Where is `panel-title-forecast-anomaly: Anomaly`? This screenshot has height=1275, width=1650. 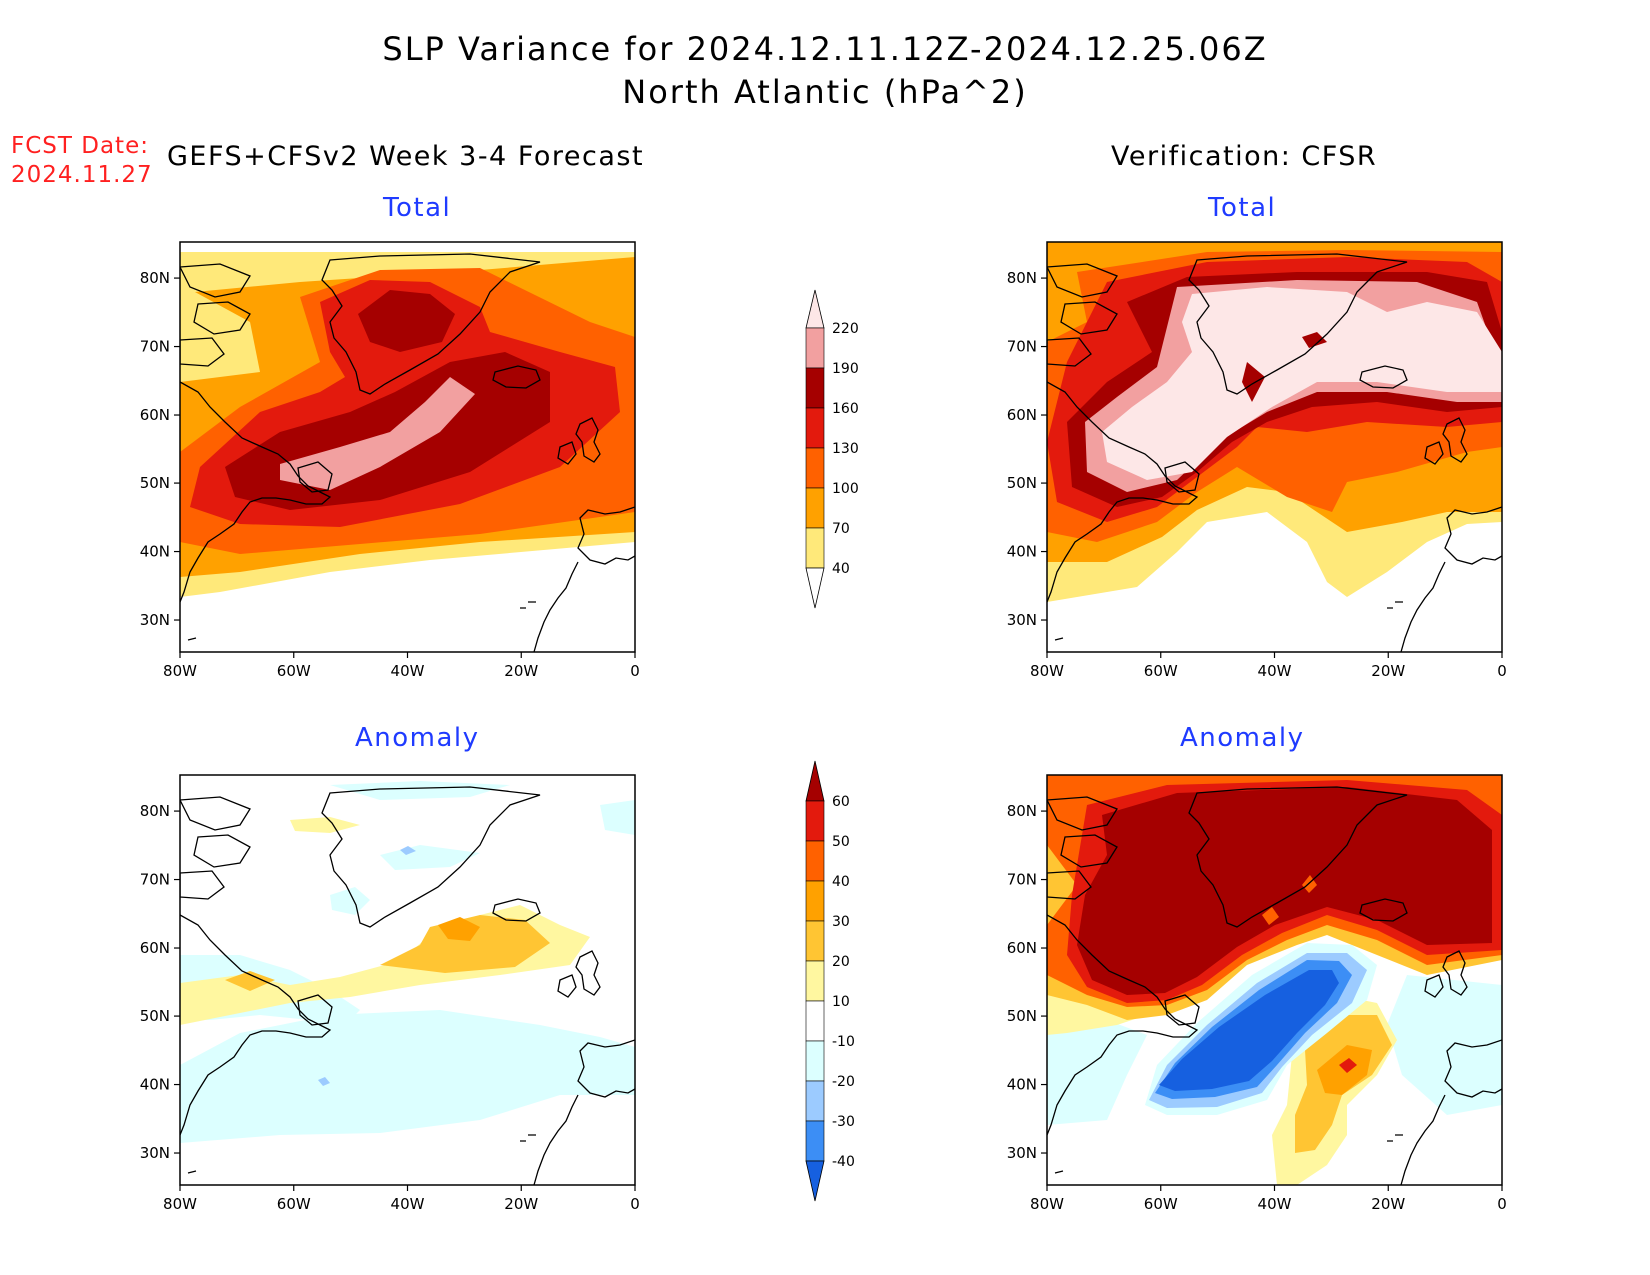
panel-title-forecast-anomaly: Anomaly is located at coordinates (417, 738).